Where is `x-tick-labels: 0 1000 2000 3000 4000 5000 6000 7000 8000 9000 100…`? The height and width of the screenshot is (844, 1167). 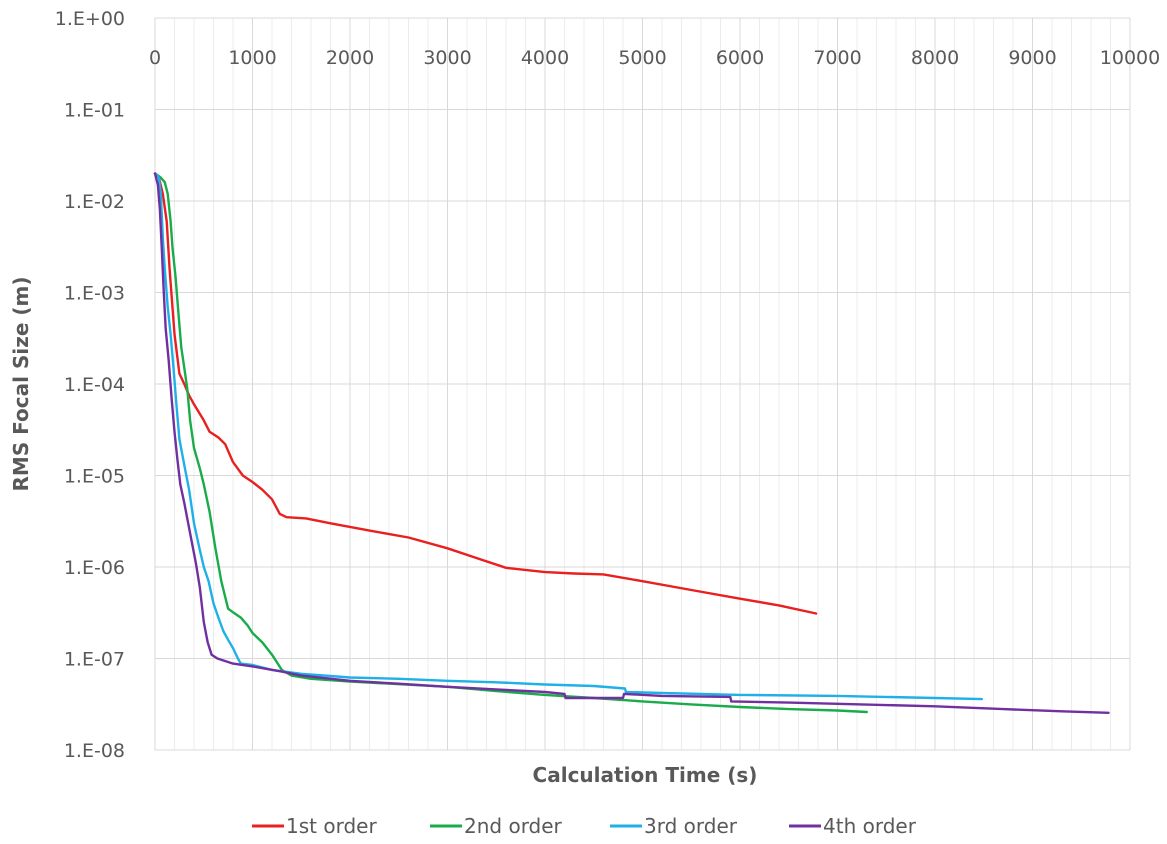 x-tick-labels: 0 1000 2000 3000 4000 5000 6000 7000 8000 9000 100… is located at coordinates (654, 58).